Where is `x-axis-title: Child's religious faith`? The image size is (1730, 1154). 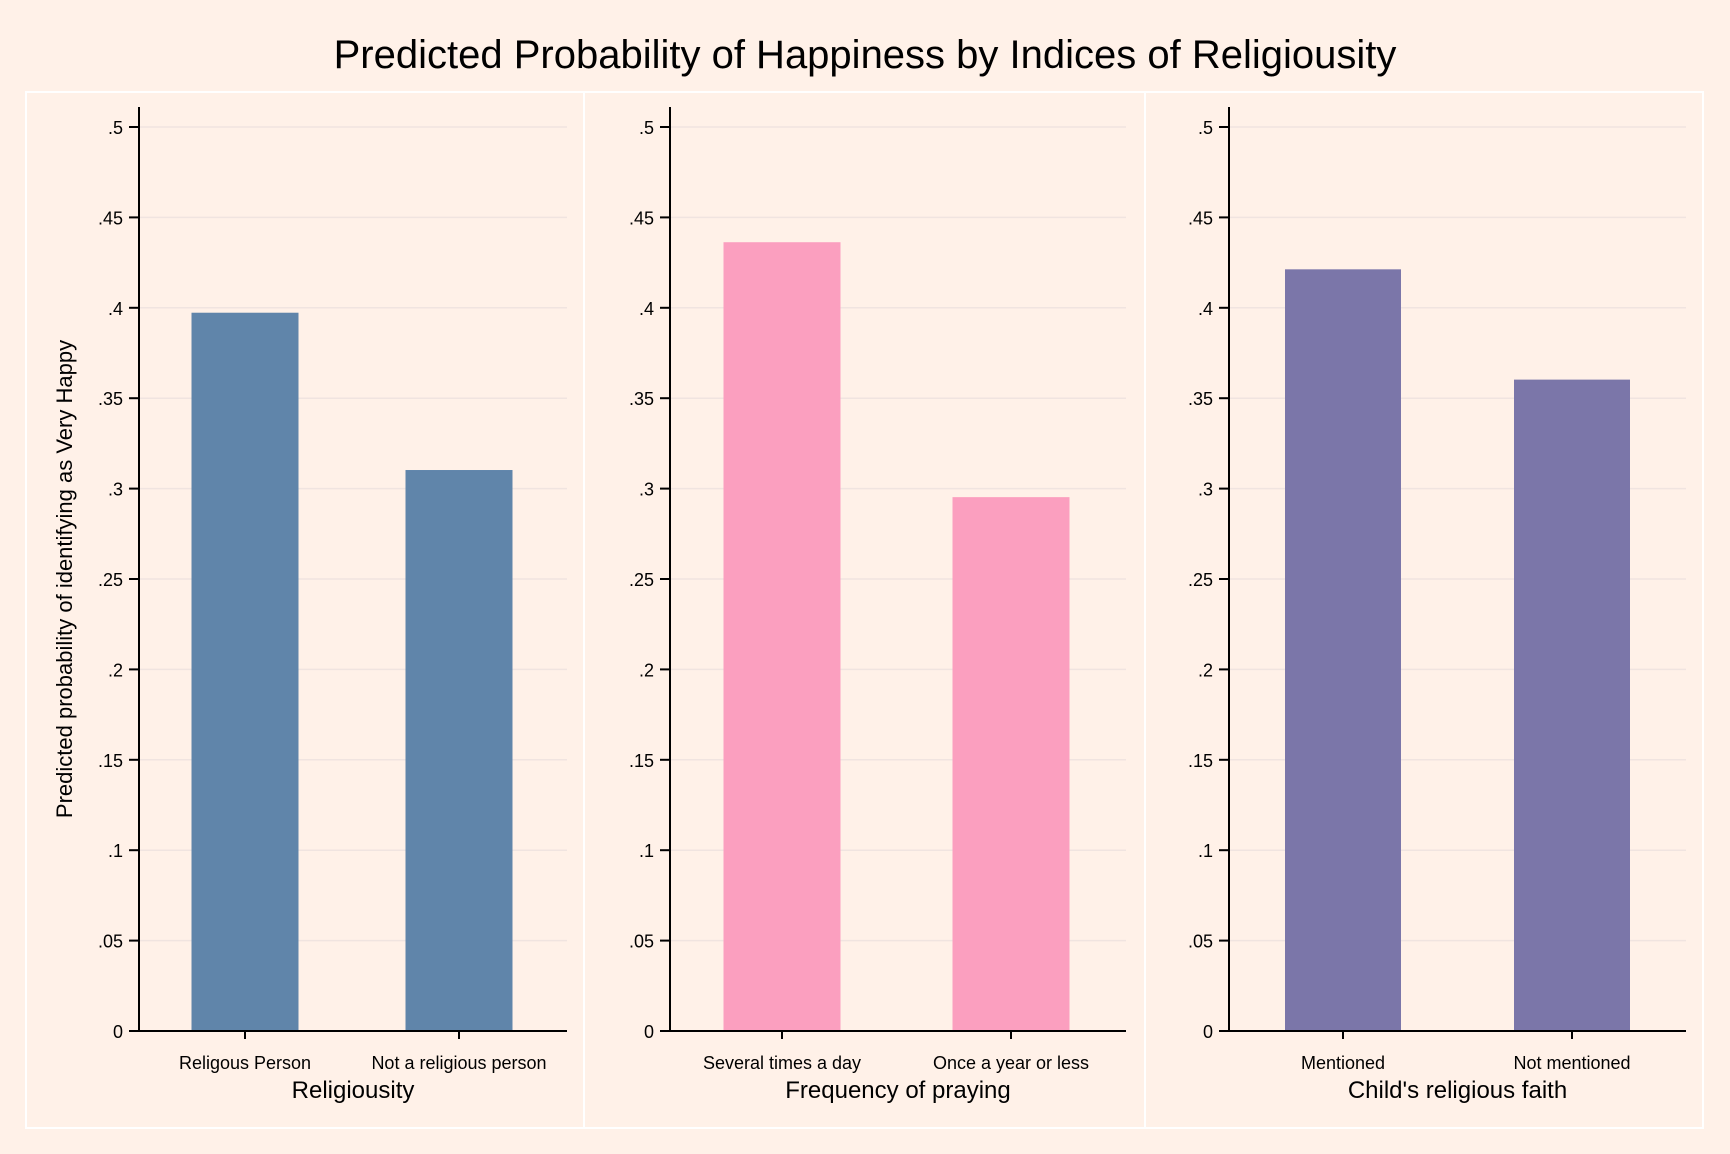
x-axis-title: Child's religious faith is located at coordinates (1457, 1090).